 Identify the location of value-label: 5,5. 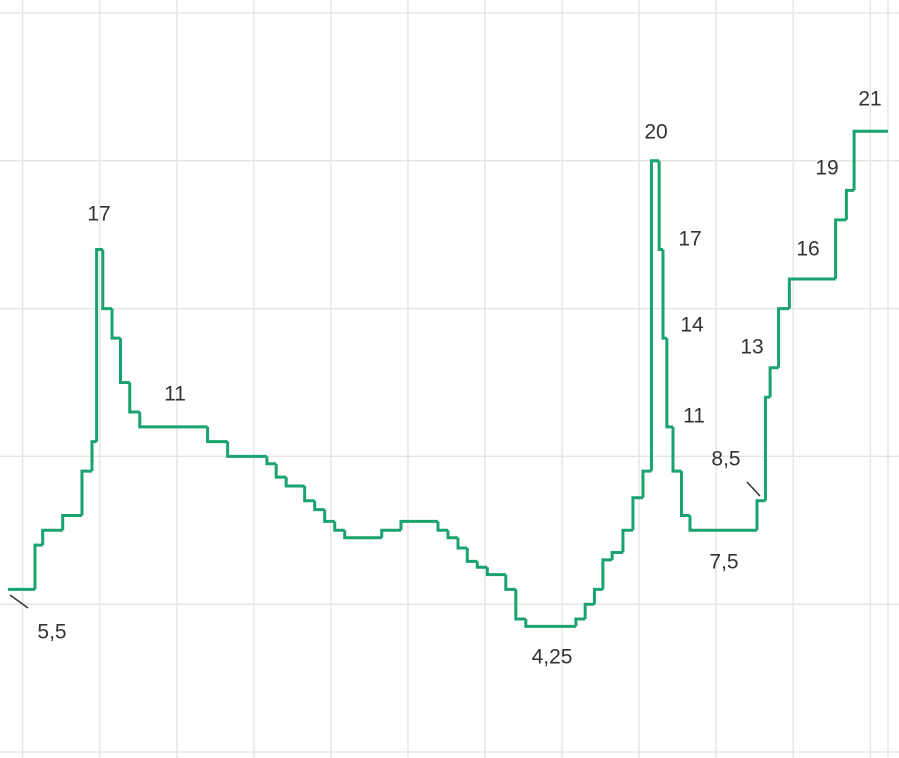
(51, 632).